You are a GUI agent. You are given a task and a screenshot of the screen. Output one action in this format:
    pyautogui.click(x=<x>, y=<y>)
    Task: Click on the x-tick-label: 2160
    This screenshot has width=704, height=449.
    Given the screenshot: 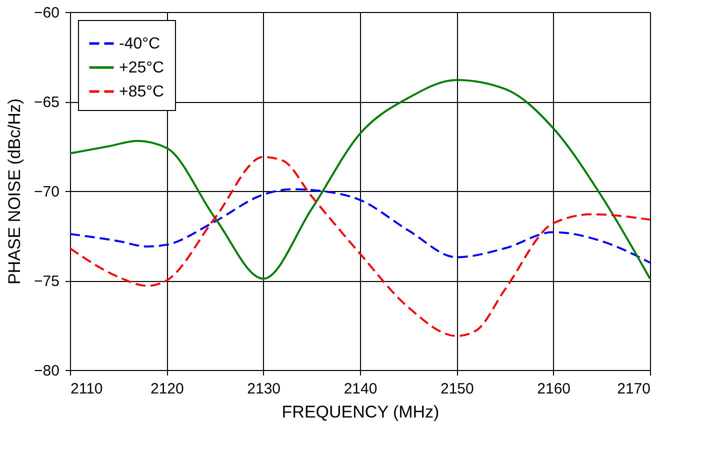 What is the action you would take?
    pyautogui.click(x=554, y=389)
    